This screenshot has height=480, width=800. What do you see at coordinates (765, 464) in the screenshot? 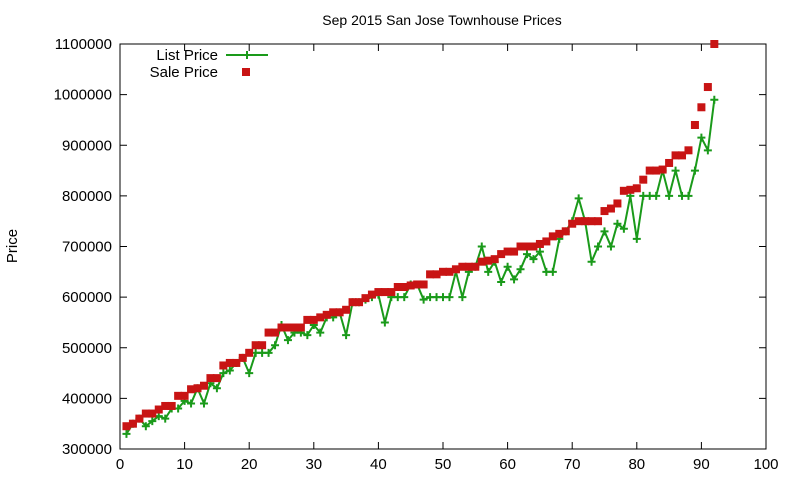
I see `x-tick-label: 100` at bounding box center [765, 464].